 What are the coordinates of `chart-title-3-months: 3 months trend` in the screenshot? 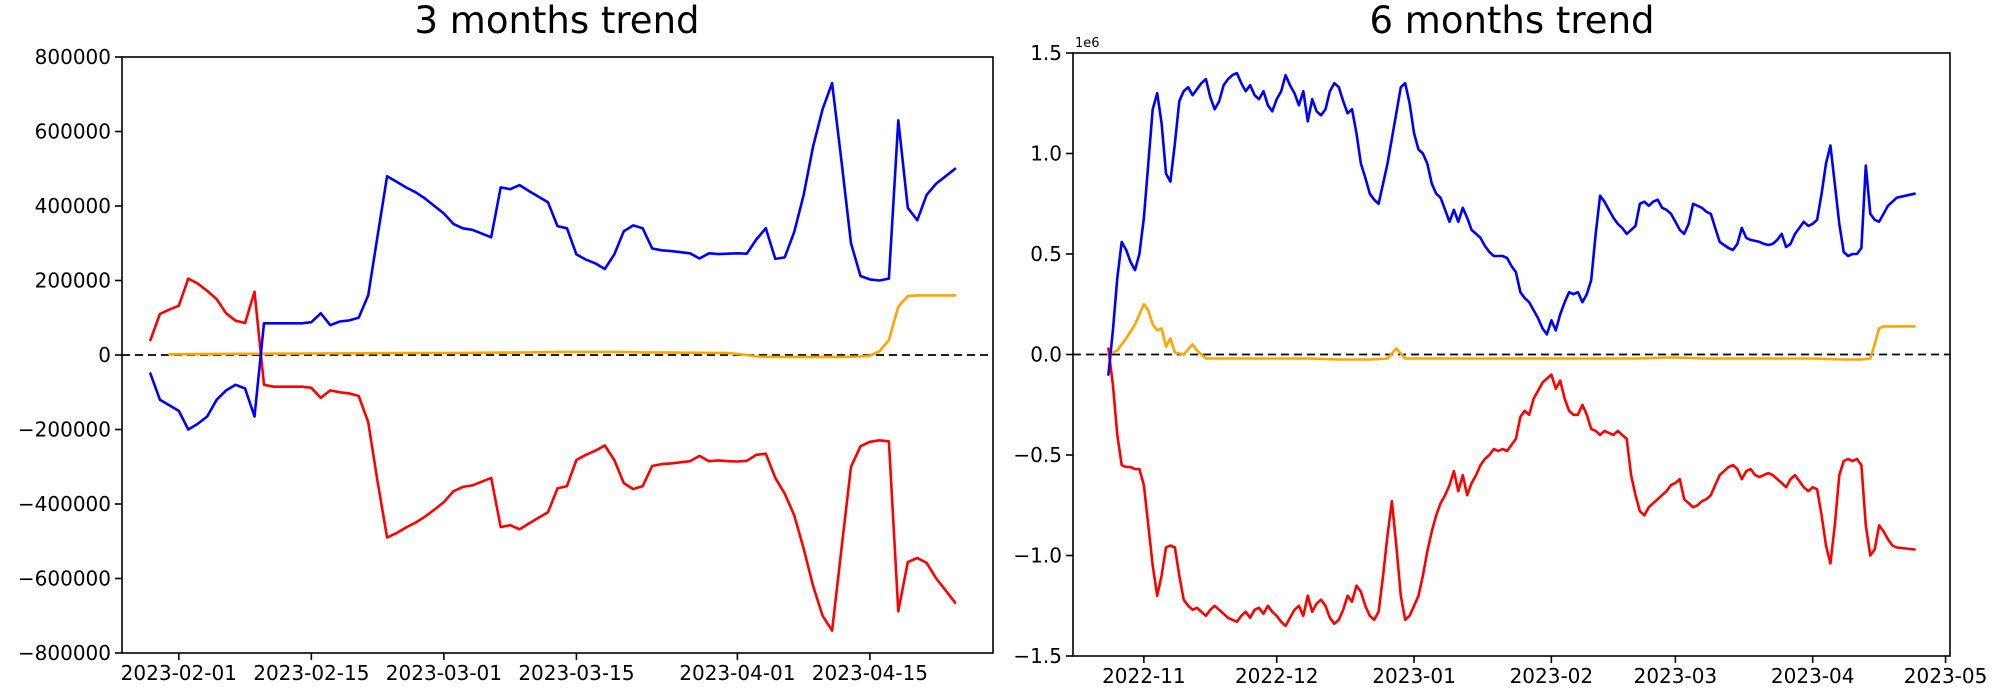 It's located at (557, 21).